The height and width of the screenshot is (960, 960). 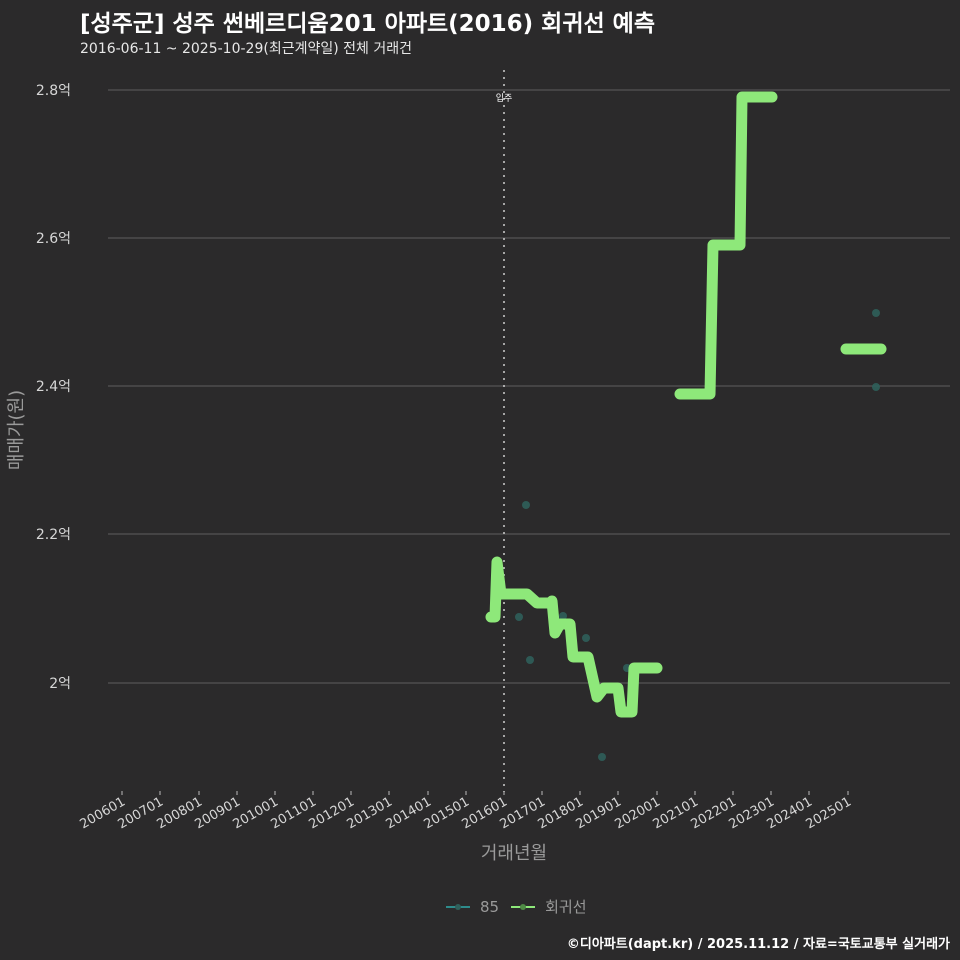 What do you see at coordinates (60, 684) in the screenshot?
I see `y-tick-label: 2억` at bounding box center [60, 684].